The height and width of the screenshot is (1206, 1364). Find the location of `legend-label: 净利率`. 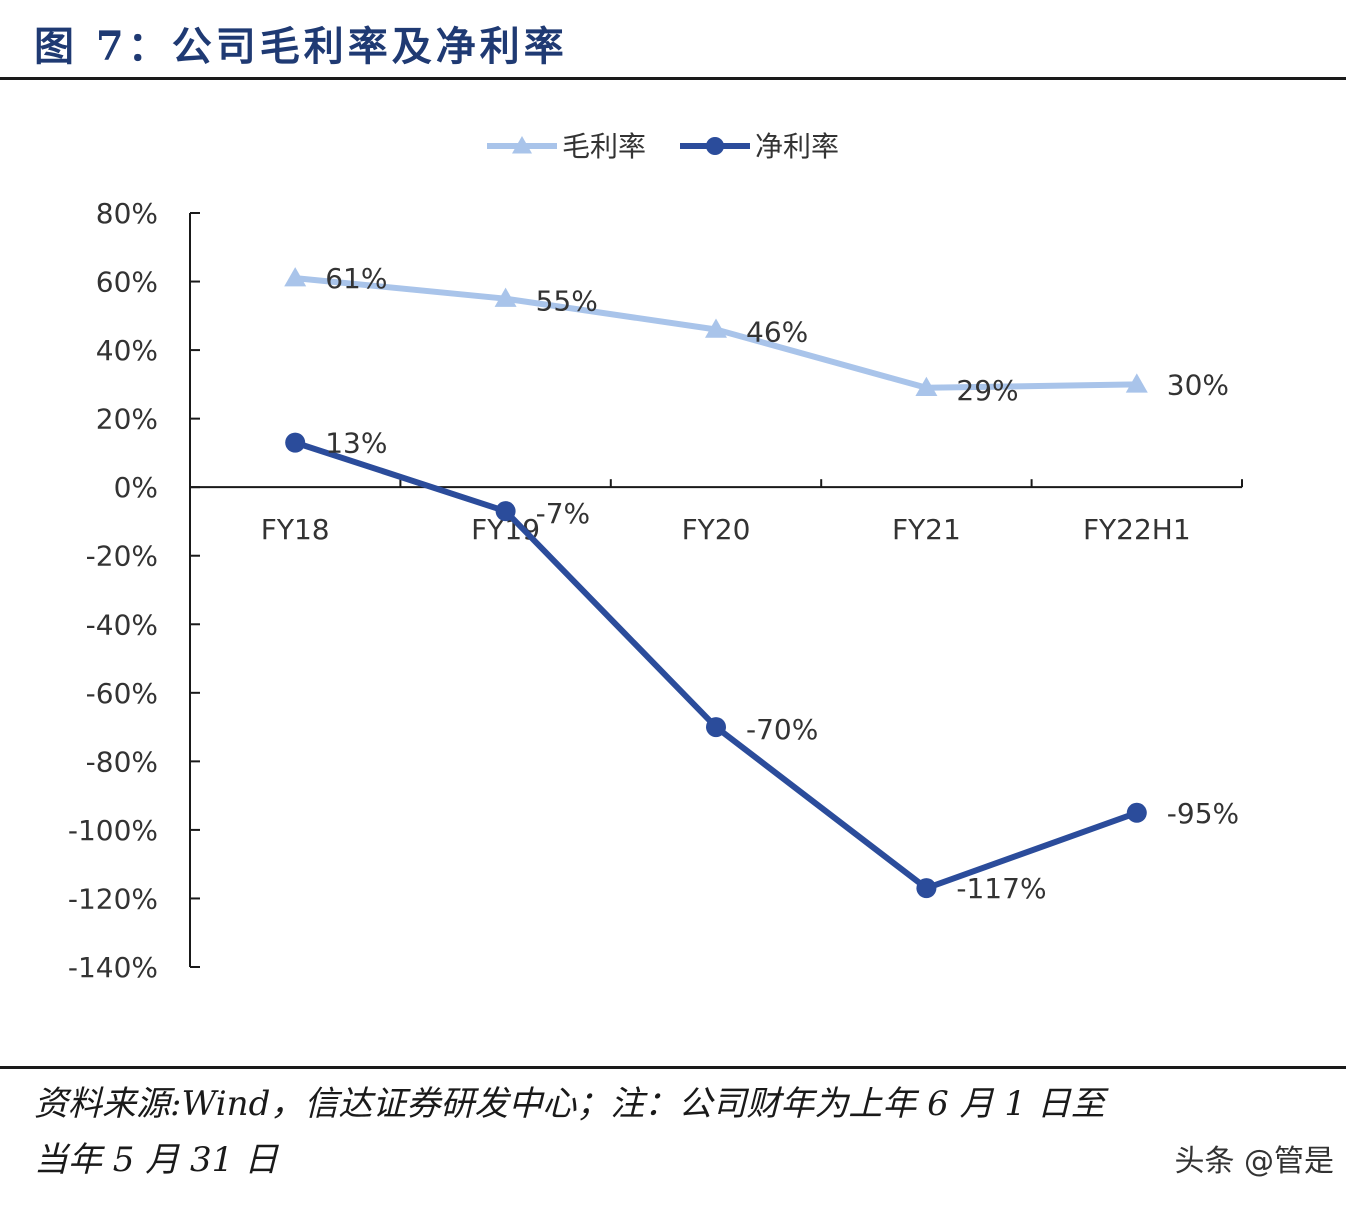

legend-label: 净利率 is located at coordinates (797, 146).